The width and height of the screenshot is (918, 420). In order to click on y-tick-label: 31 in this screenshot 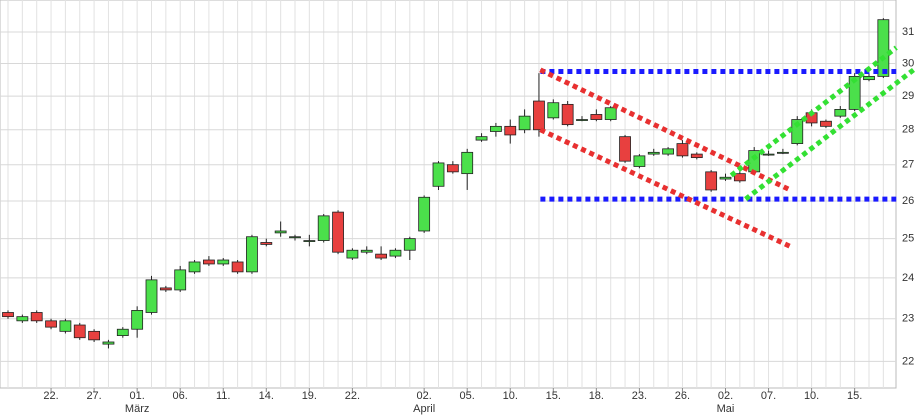, I will do `click(908, 32)`.